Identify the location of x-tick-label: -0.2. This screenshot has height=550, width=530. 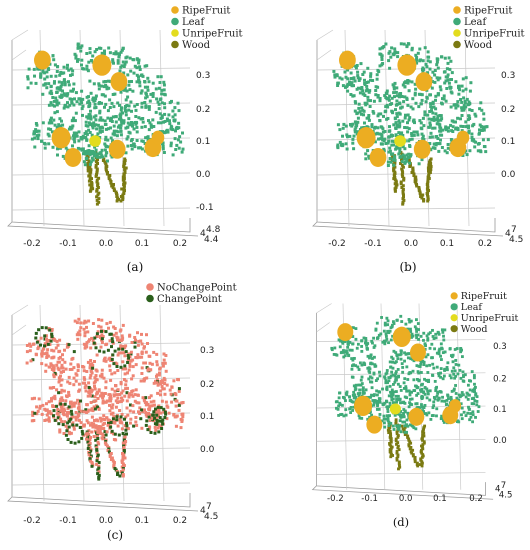
(337, 244).